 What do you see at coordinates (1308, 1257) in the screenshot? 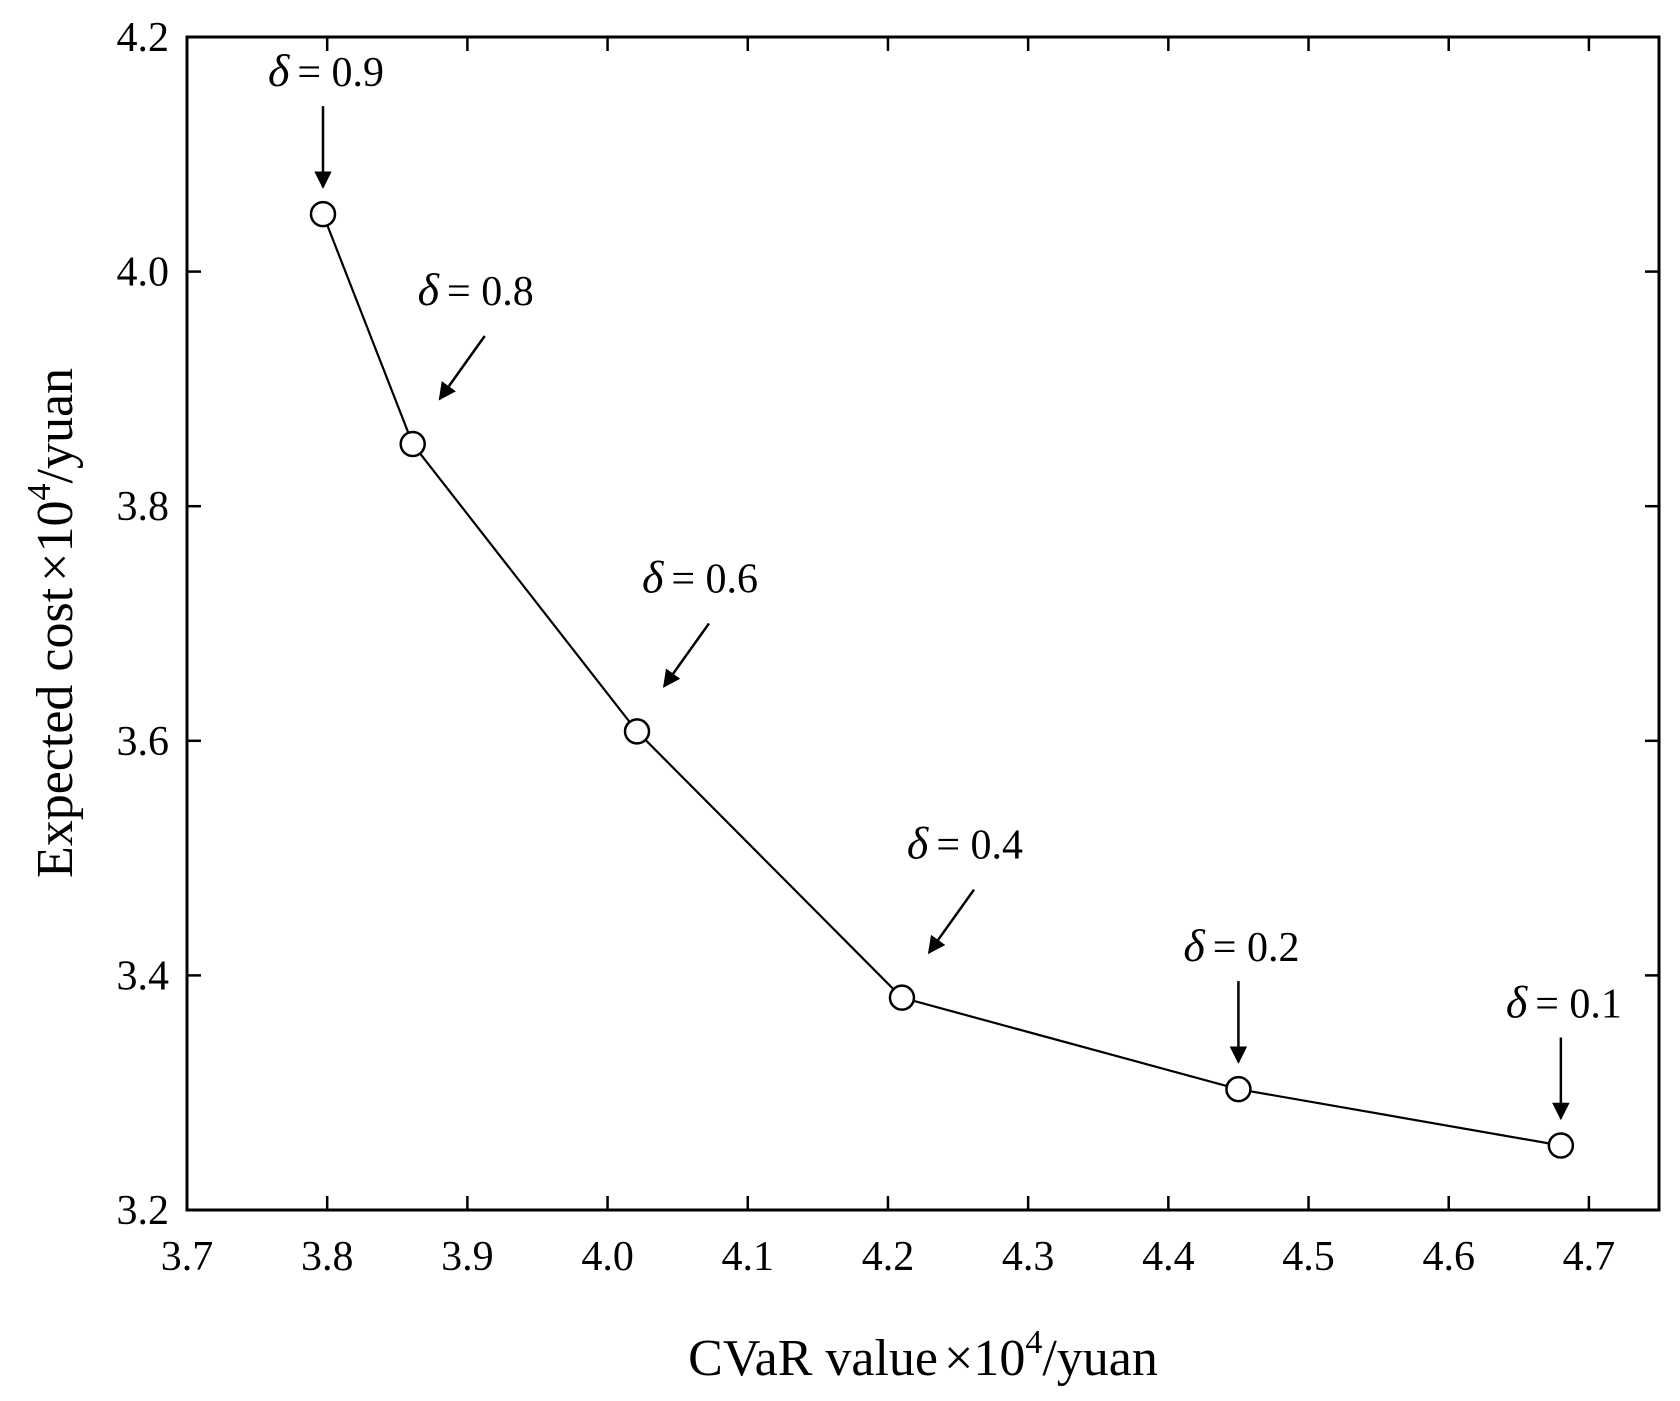
I see `x-tick-label: 4.5` at bounding box center [1308, 1257].